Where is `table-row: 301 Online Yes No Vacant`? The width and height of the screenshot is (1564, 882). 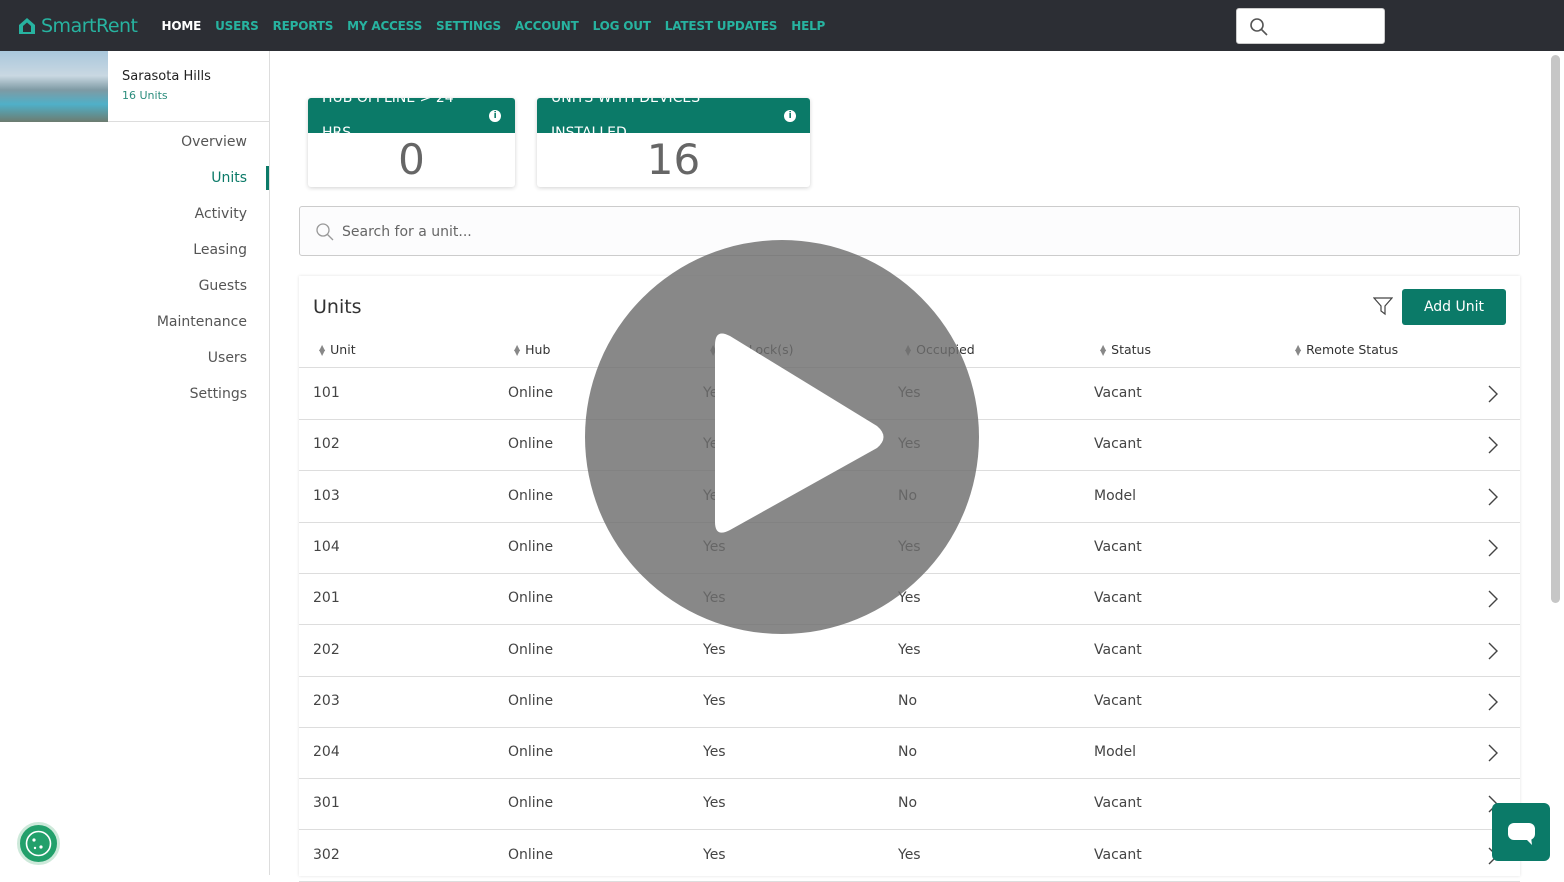
table-row: 301 Online Yes No Vacant is located at coordinates (909, 805).